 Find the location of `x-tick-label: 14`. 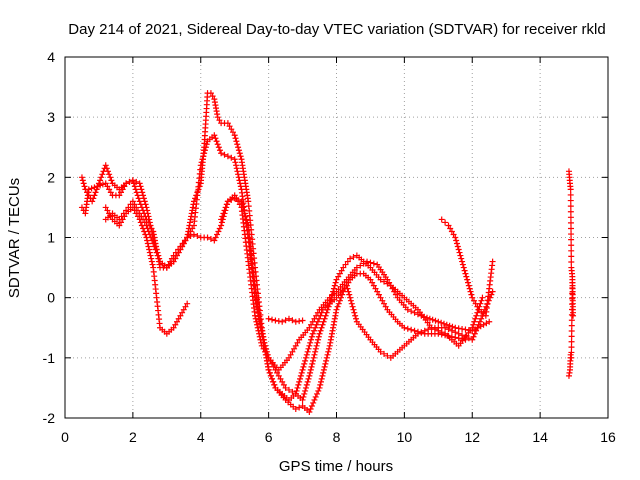

x-tick-label: 14 is located at coordinates (540, 437).